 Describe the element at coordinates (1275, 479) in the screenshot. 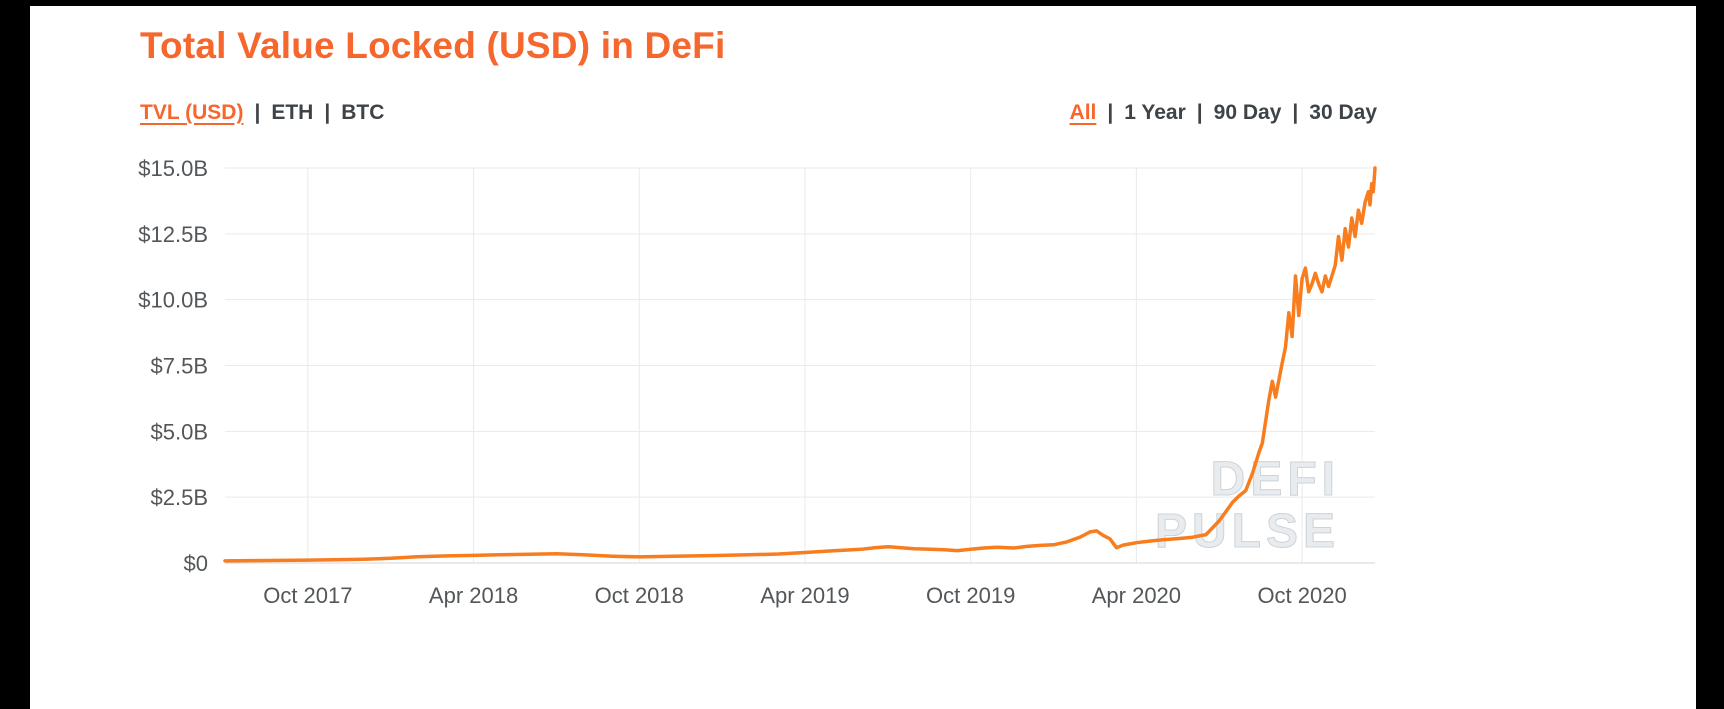

I see `defi-pulse-watermark: DEFI` at that location.